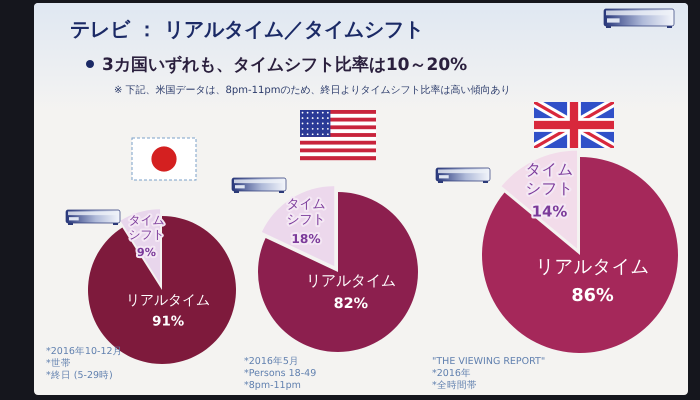 This screenshot has height=400, width=700. I want to click on text: *世帯, so click(58, 363).